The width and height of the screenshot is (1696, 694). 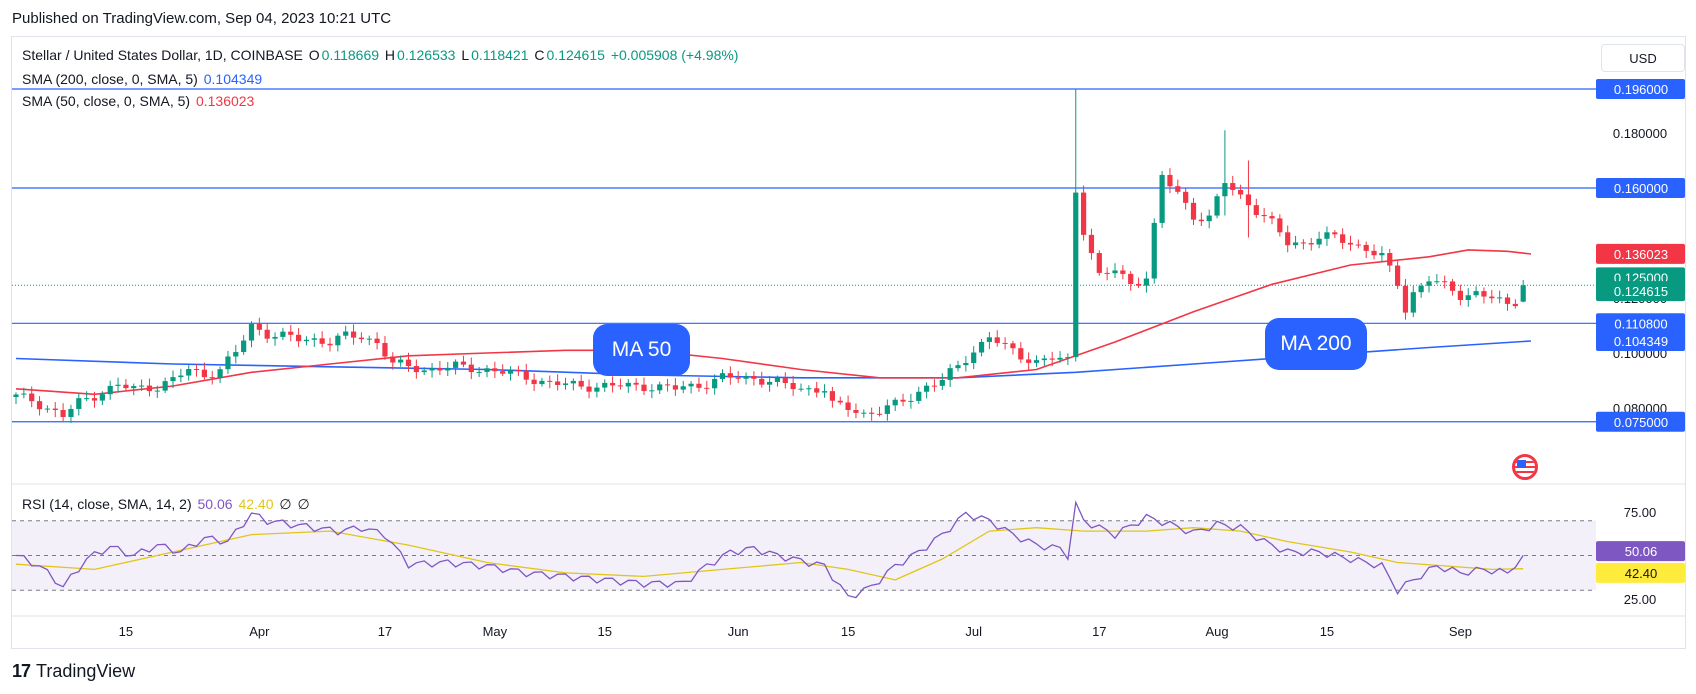 I want to click on level-price-tag-box, so click(x=1640, y=188).